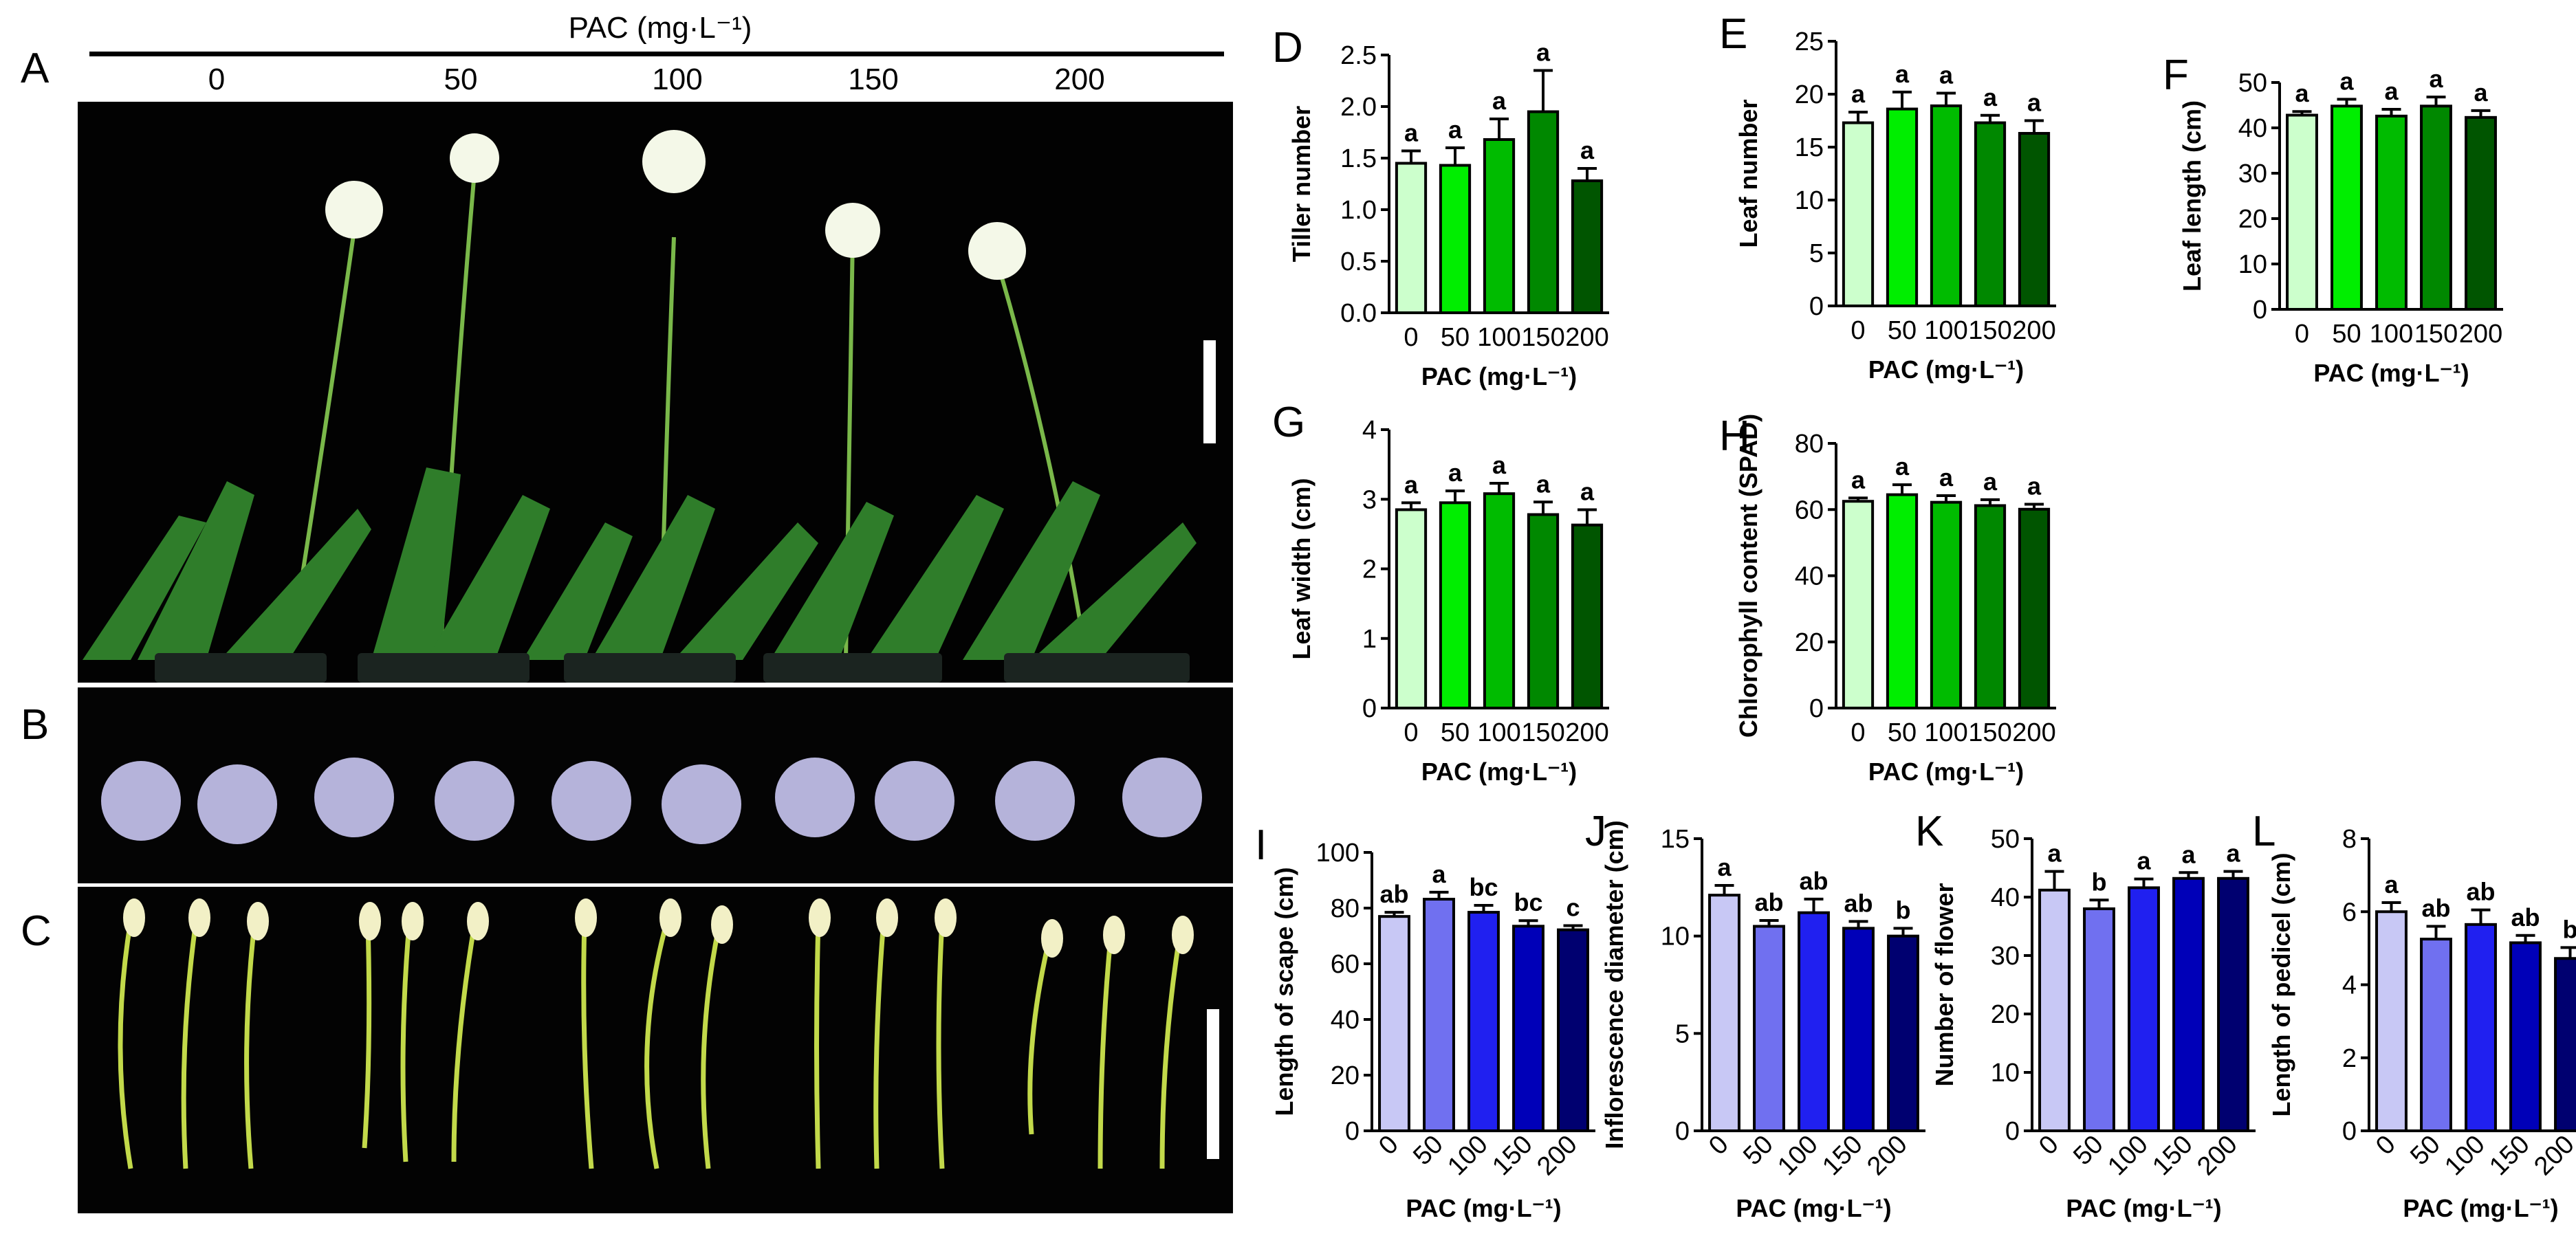 The height and width of the screenshot is (1247, 2576). Describe the element at coordinates (655, 785) in the screenshot. I see `flower-photo` at that location.